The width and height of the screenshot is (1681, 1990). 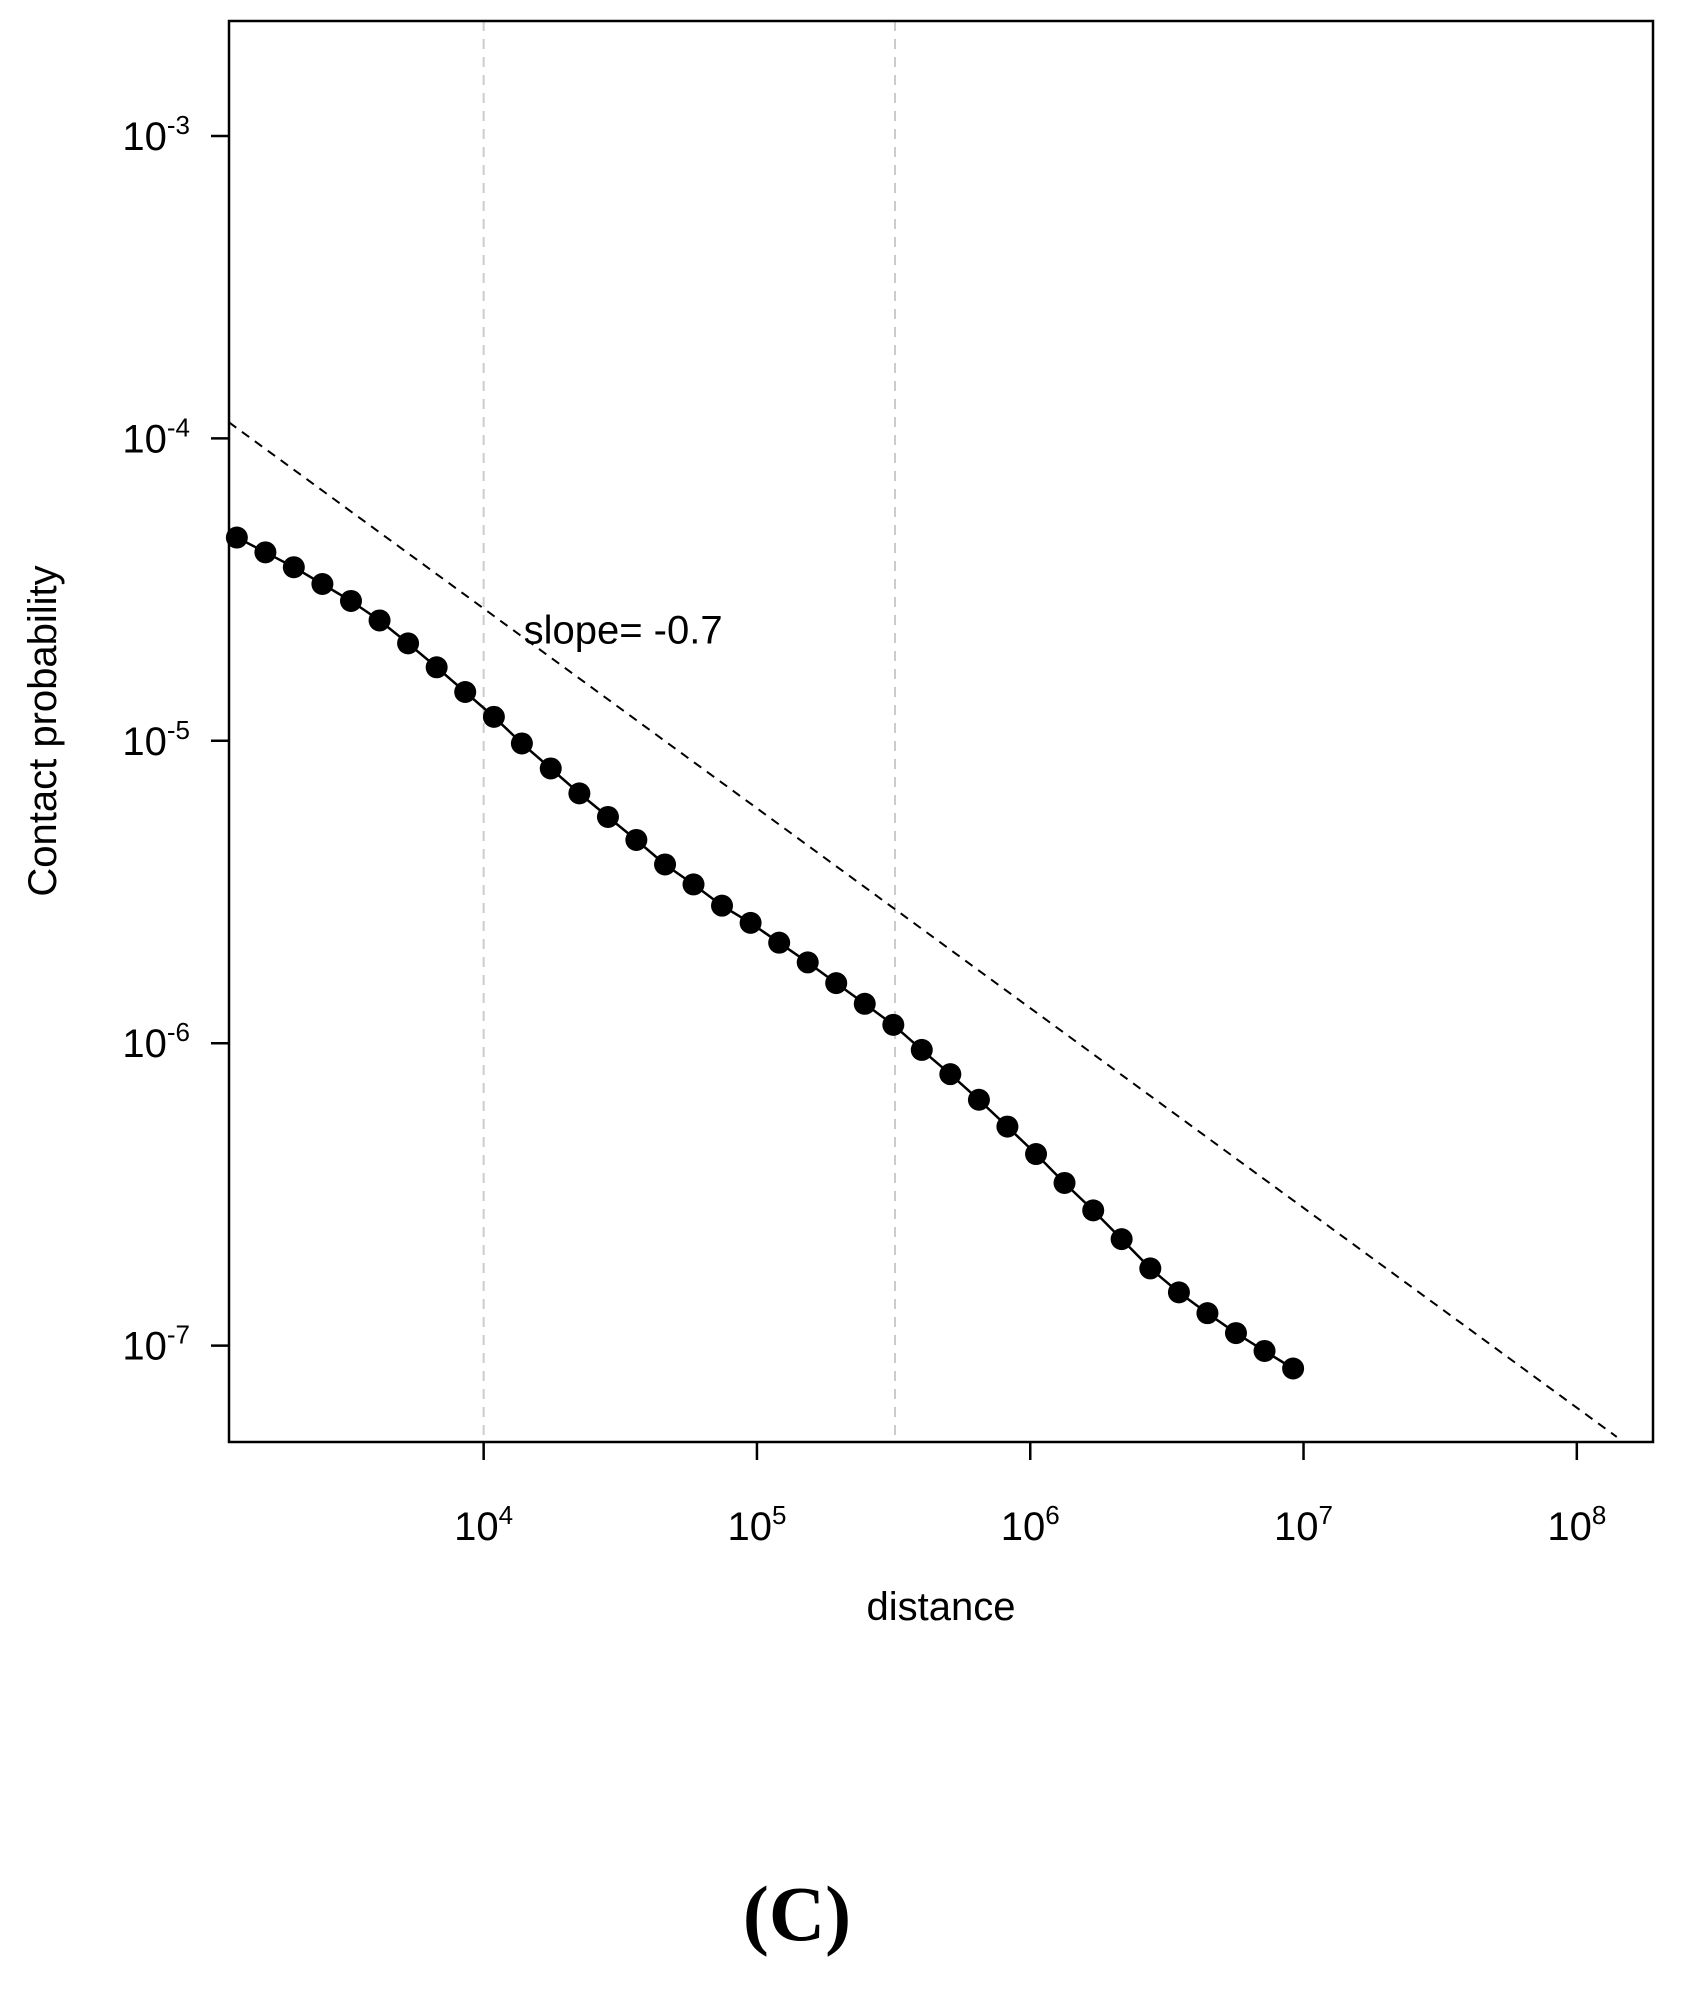 I want to click on y-tick-label: 10⁻³, so click(x=156, y=134).